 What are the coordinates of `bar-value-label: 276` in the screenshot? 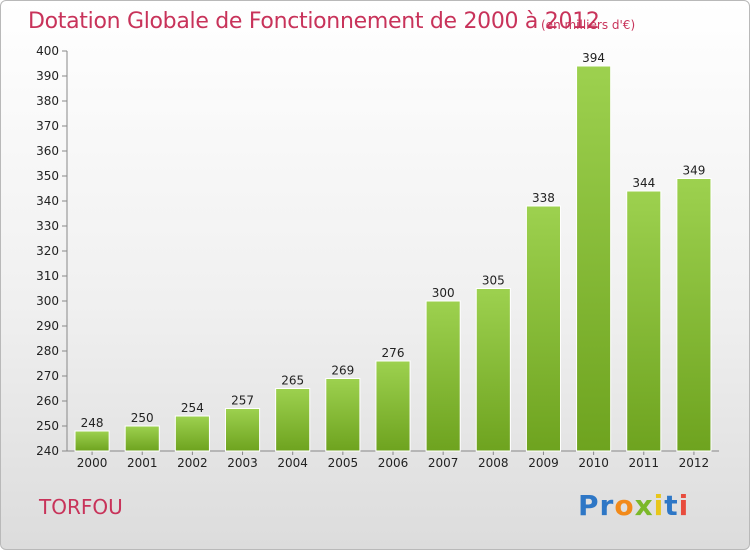 It's located at (393, 353).